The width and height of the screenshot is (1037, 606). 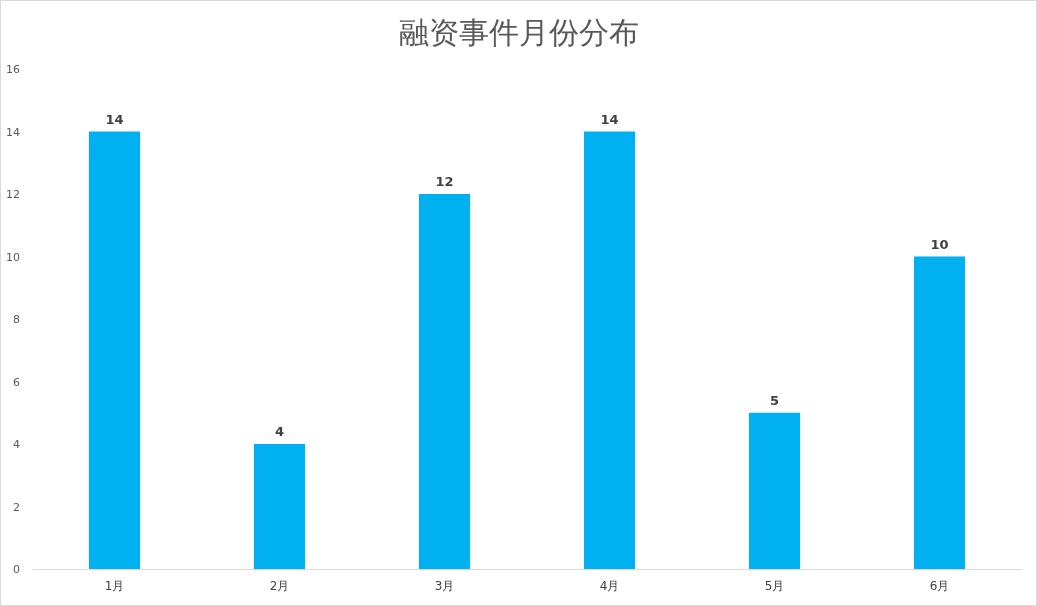 What do you see at coordinates (16, 507) in the screenshot?
I see `y-tick-label: 2` at bounding box center [16, 507].